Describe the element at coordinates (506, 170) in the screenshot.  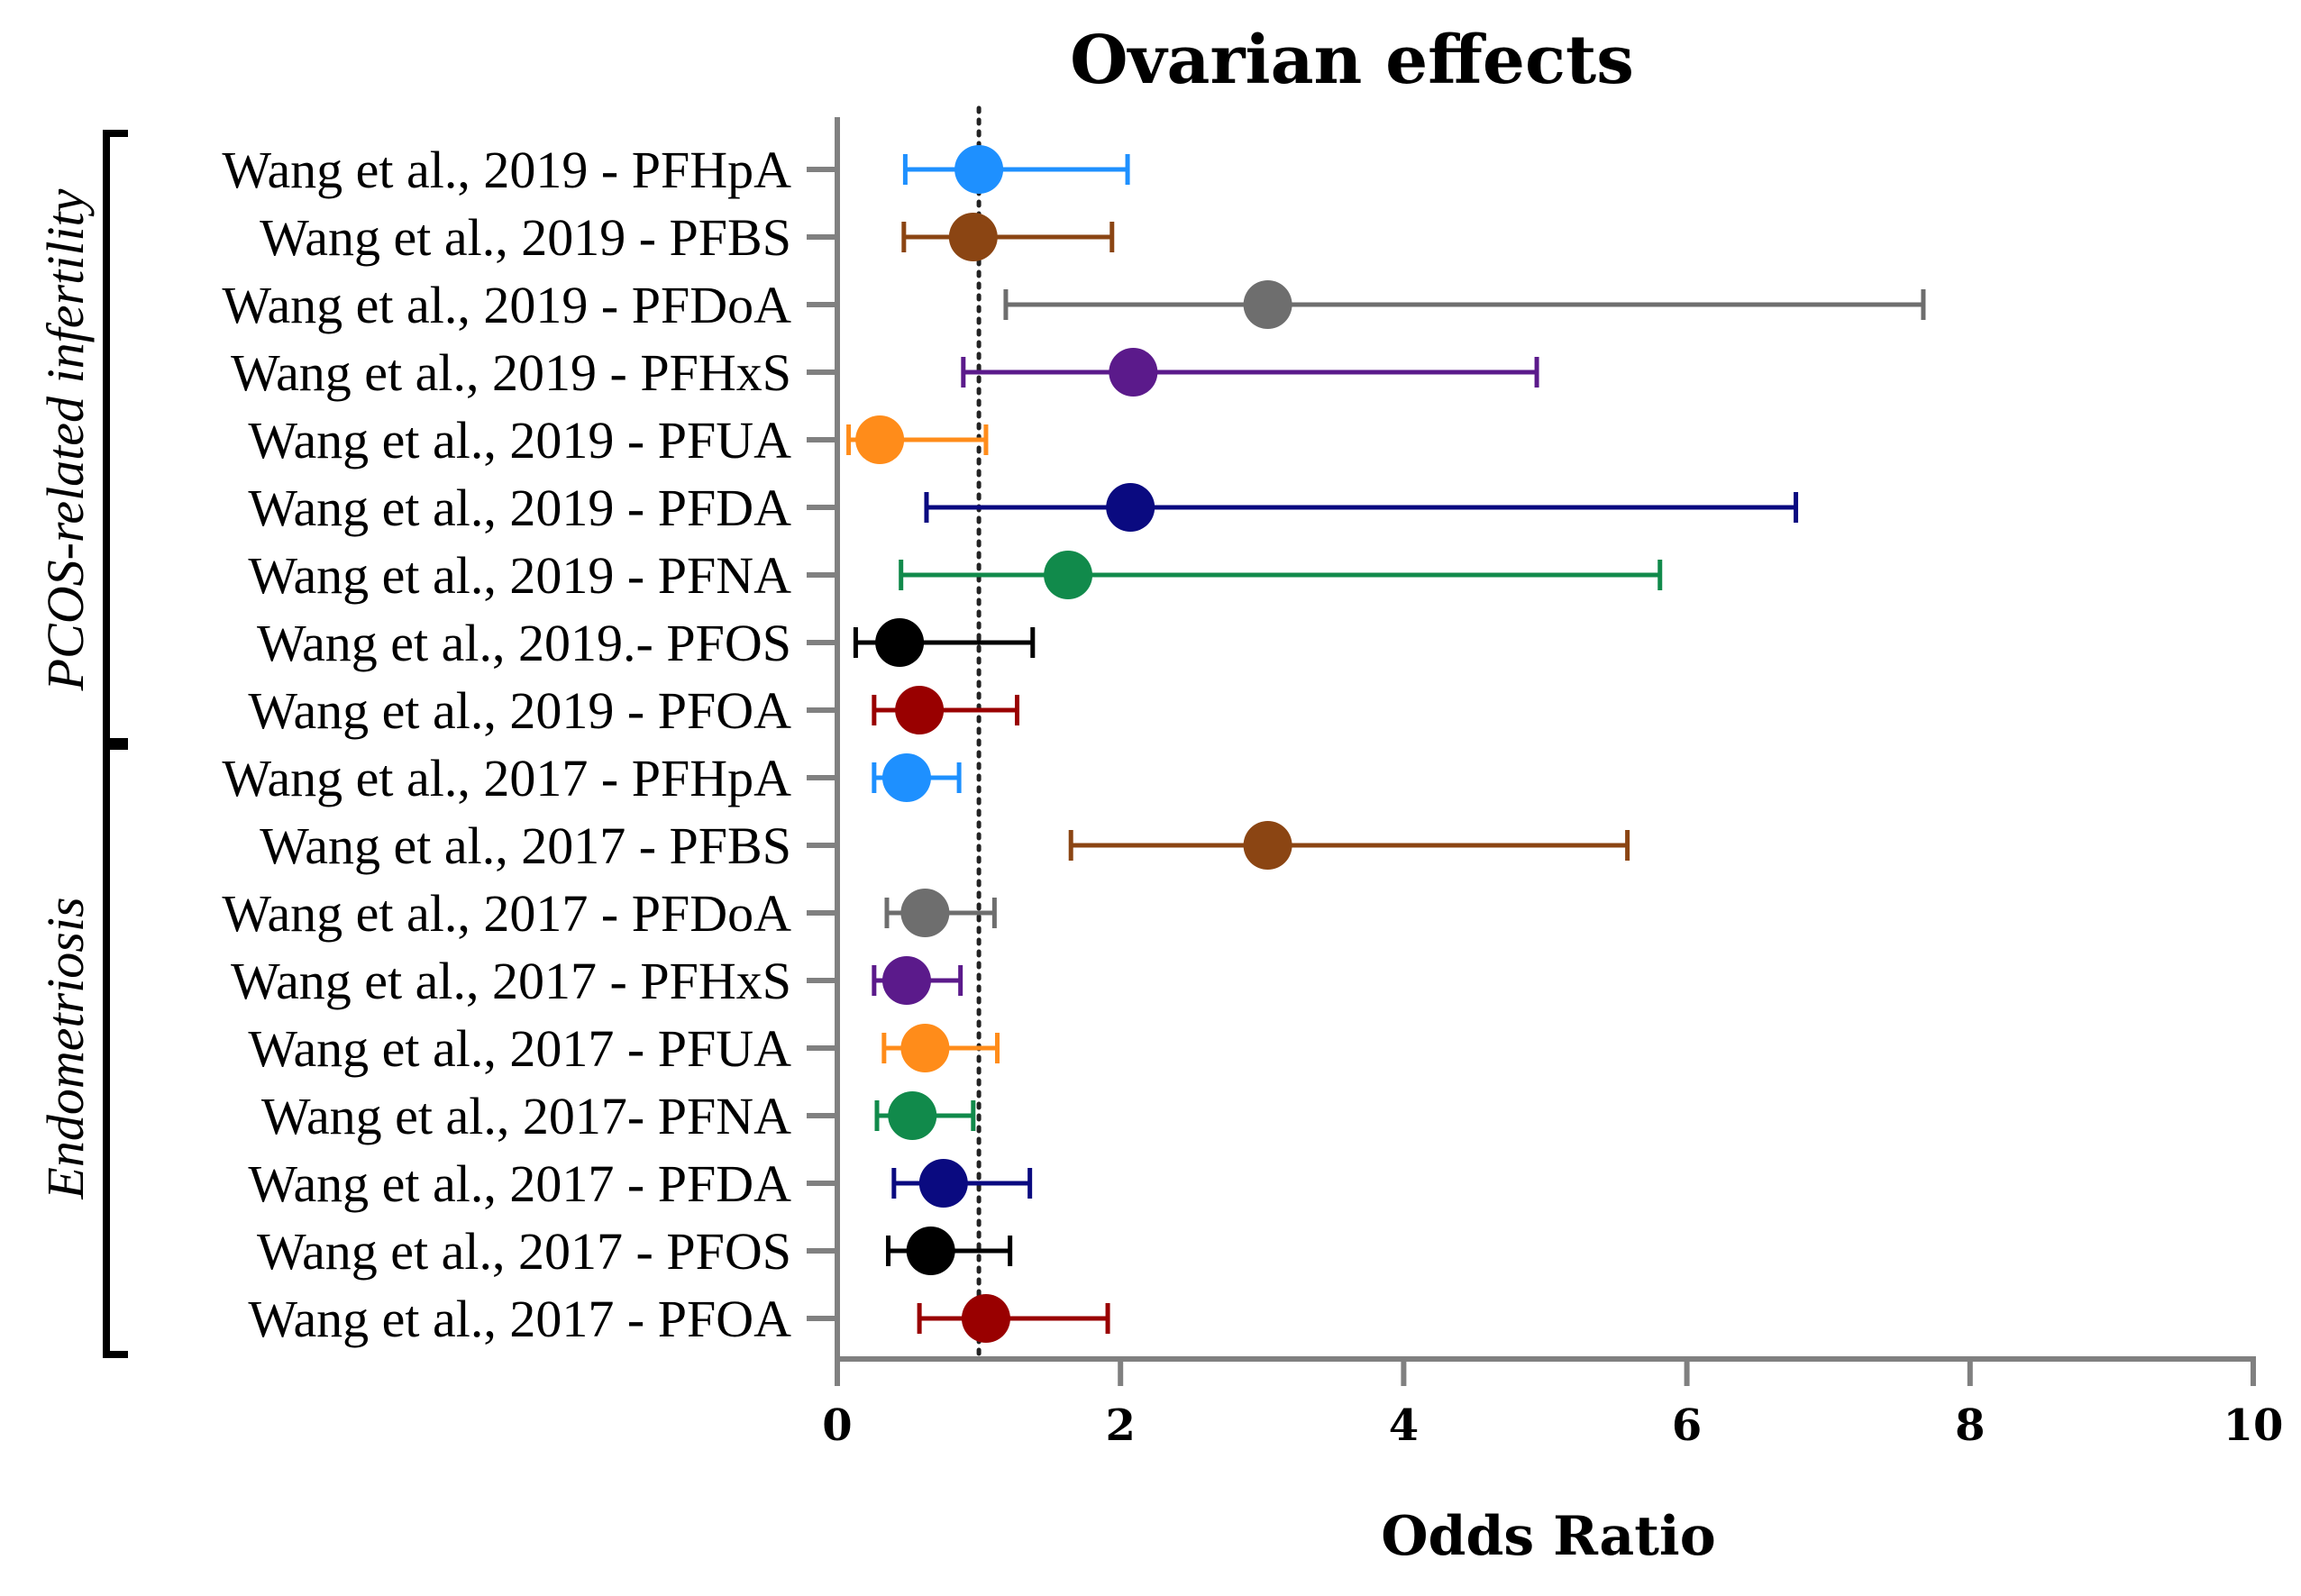
I see `row-label: Wang et al., 2019 - PFHpA` at that location.